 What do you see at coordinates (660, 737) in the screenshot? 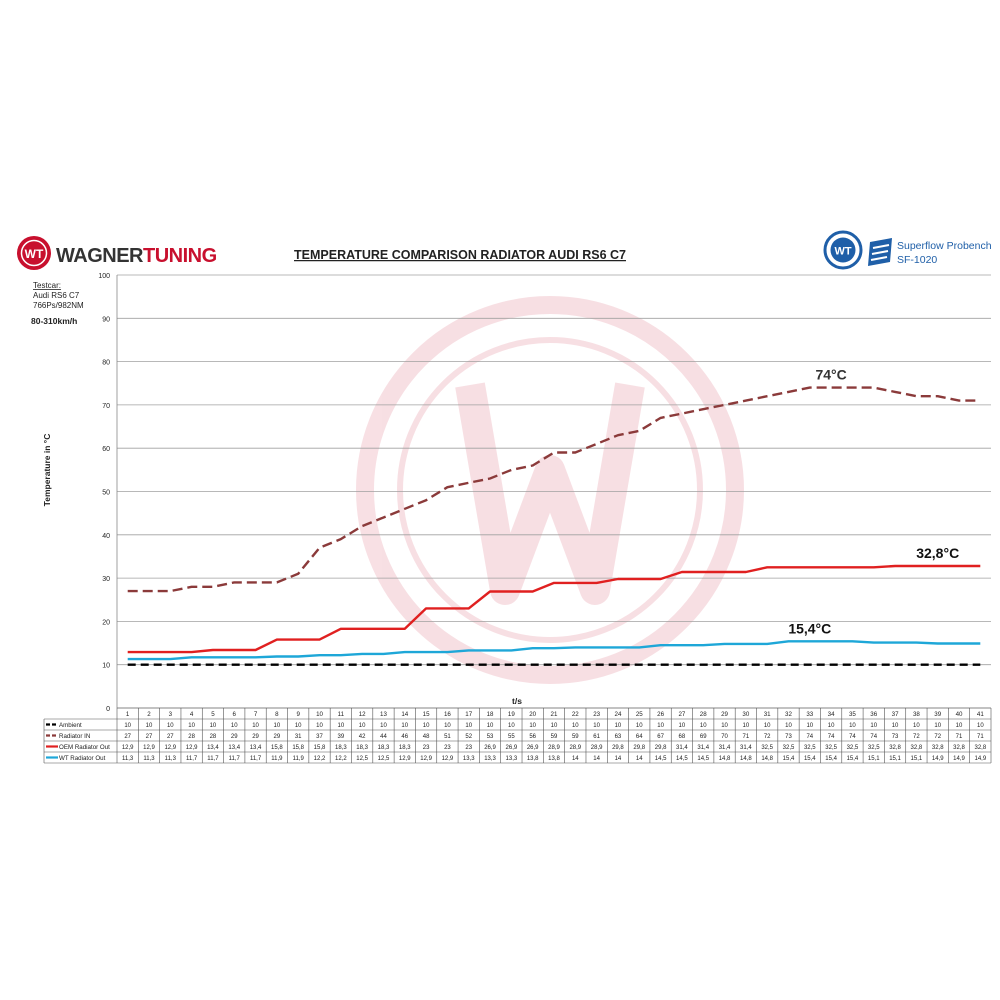
I see `table-cell: 67` at bounding box center [660, 737].